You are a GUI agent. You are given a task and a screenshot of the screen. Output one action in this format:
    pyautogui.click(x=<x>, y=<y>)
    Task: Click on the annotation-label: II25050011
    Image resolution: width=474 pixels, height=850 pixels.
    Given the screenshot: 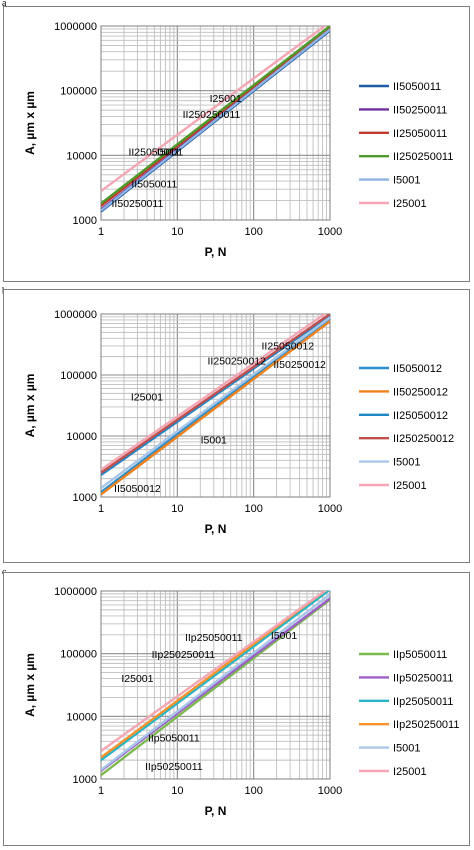 What is the action you would take?
    pyautogui.click(x=154, y=152)
    